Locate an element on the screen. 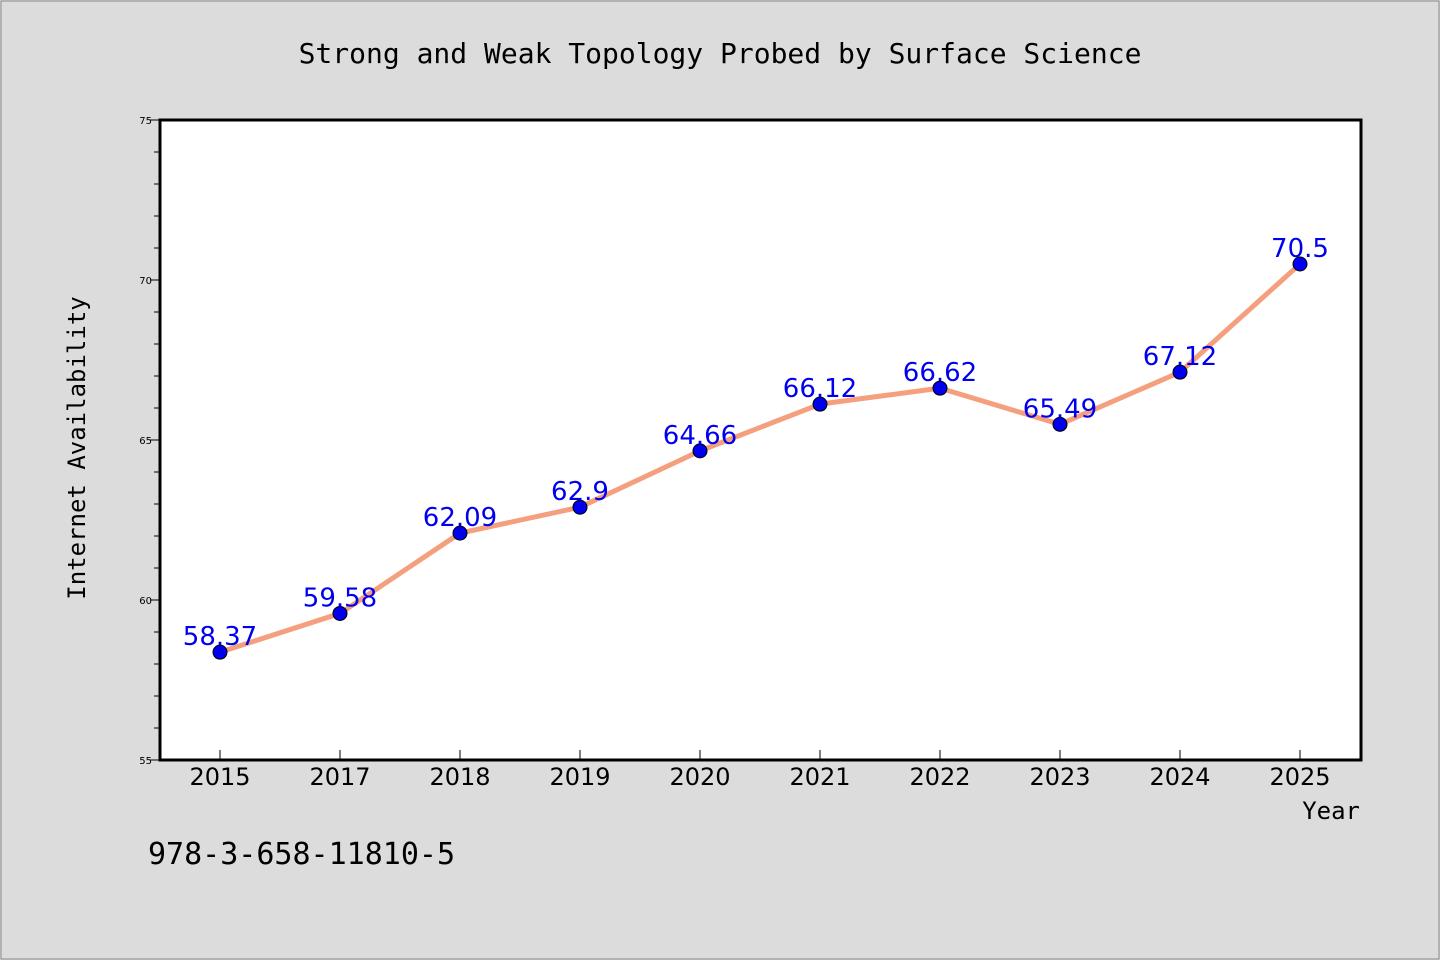 Image resolution: width=1440 pixels, height=960 pixels. data-label: 66.12 is located at coordinates (820, 389).